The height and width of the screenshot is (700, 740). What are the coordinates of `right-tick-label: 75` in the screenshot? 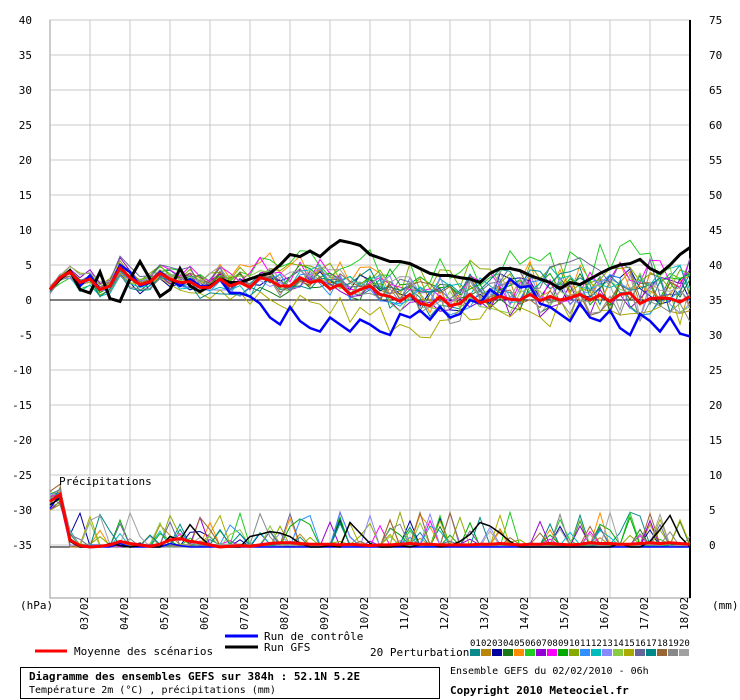 It's located at (715, 20).